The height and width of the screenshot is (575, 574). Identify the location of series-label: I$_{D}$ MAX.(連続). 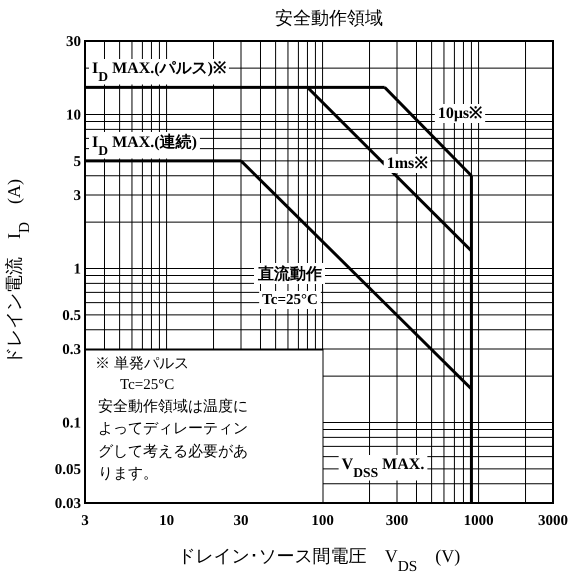
(144, 145).